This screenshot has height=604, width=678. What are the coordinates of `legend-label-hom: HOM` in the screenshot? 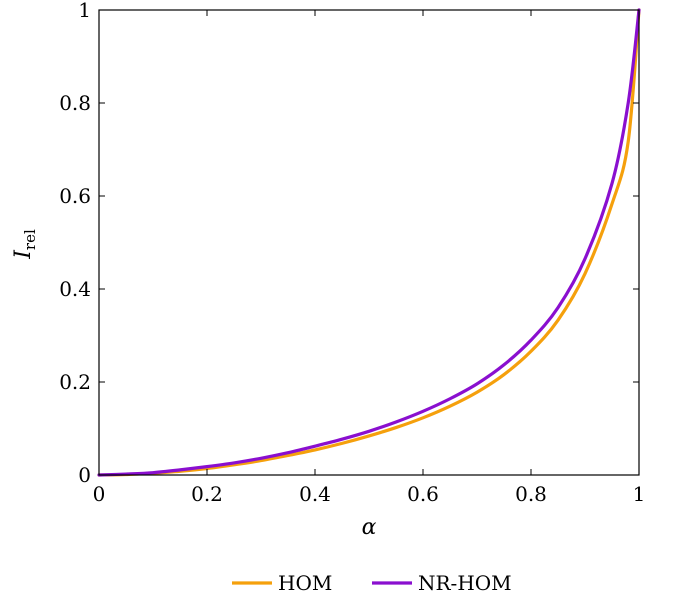 It's located at (305, 583).